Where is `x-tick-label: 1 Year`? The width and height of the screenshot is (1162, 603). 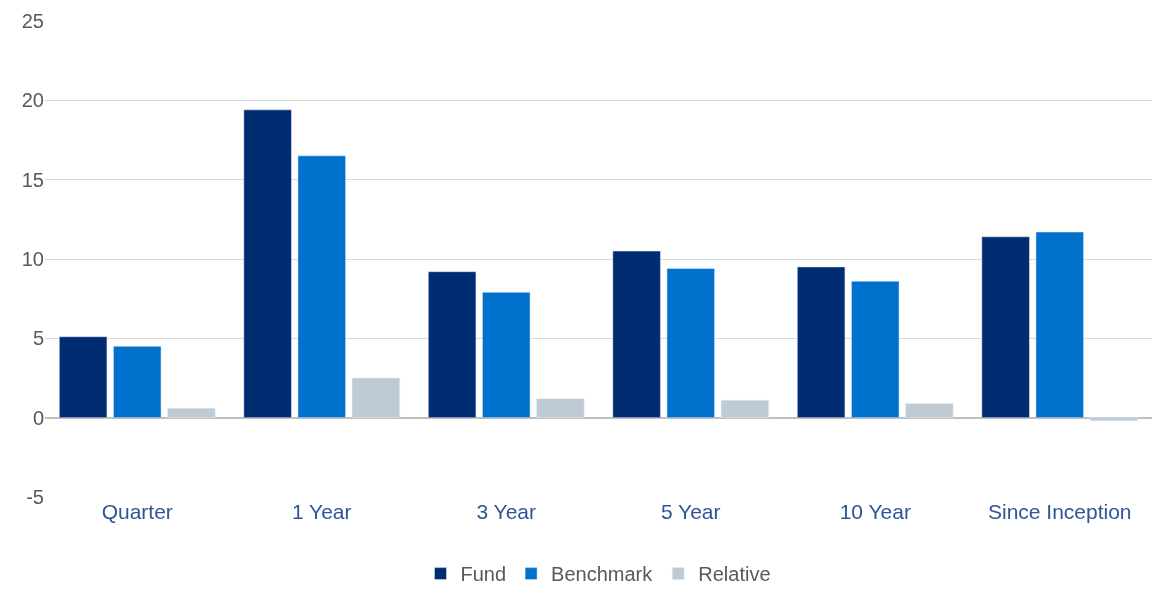
x-tick-label: 1 Year is located at coordinates (321, 511).